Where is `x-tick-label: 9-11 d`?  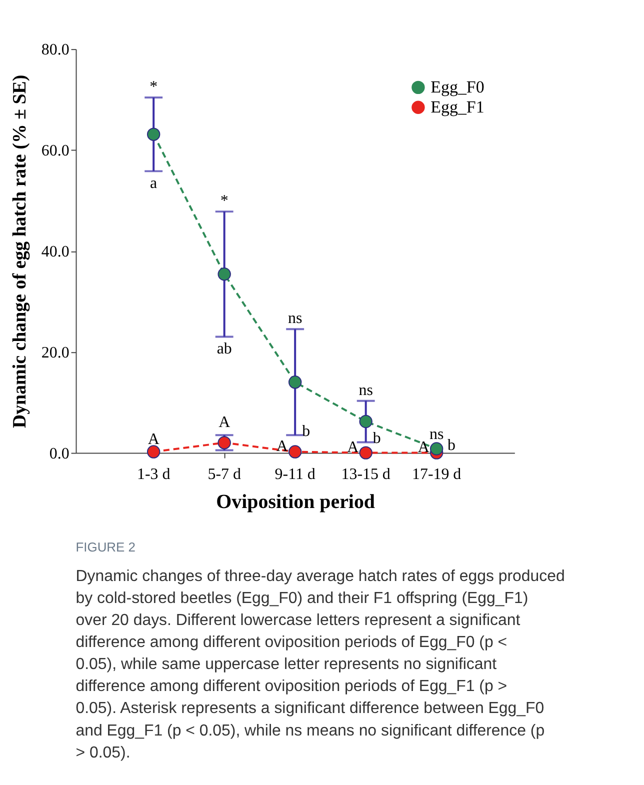 x-tick-label: 9-11 d is located at coordinates (295, 475).